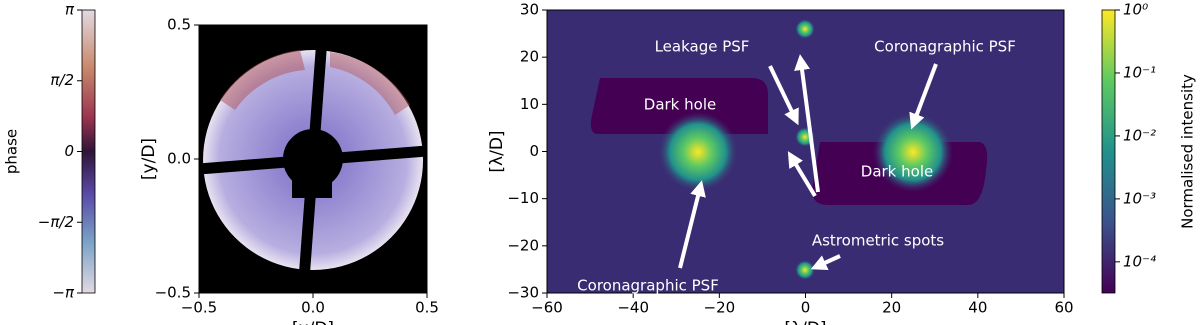  Describe the element at coordinates (878, 241) in the screenshot. I see `annotation: Astrometric spots` at that location.